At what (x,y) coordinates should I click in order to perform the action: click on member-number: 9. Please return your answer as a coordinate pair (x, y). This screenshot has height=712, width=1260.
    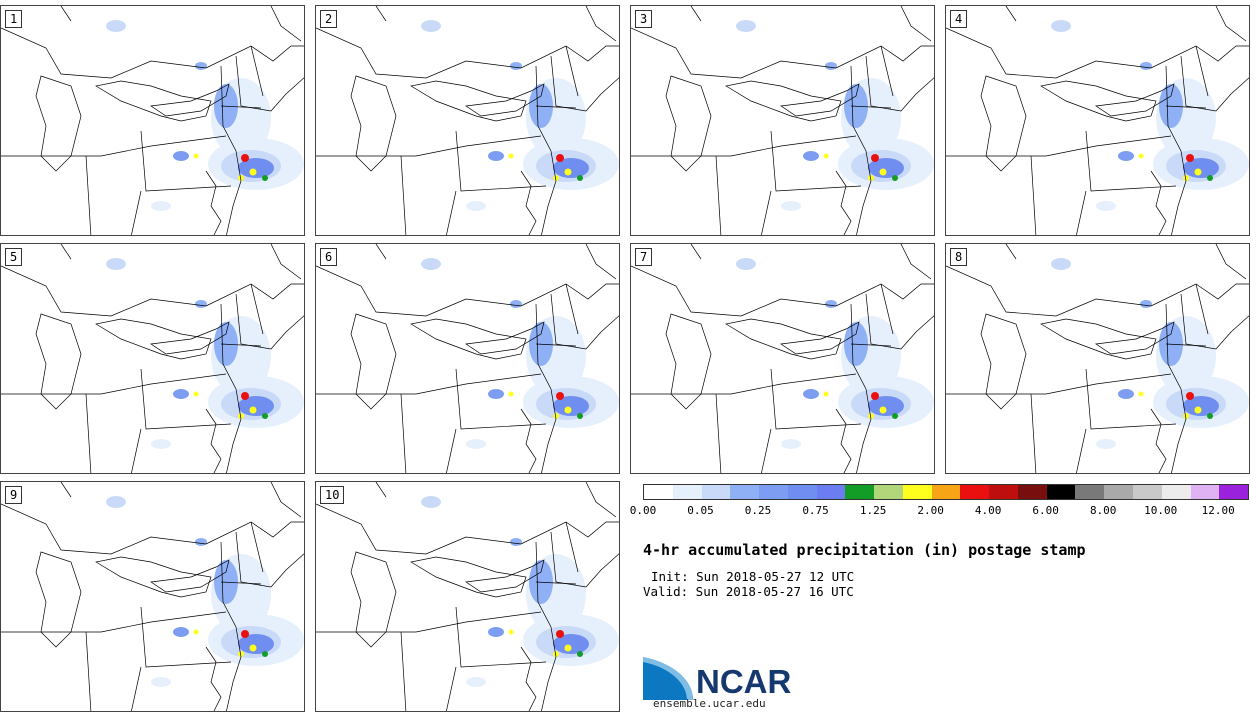
    Looking at the image, I should click on (14, 495).